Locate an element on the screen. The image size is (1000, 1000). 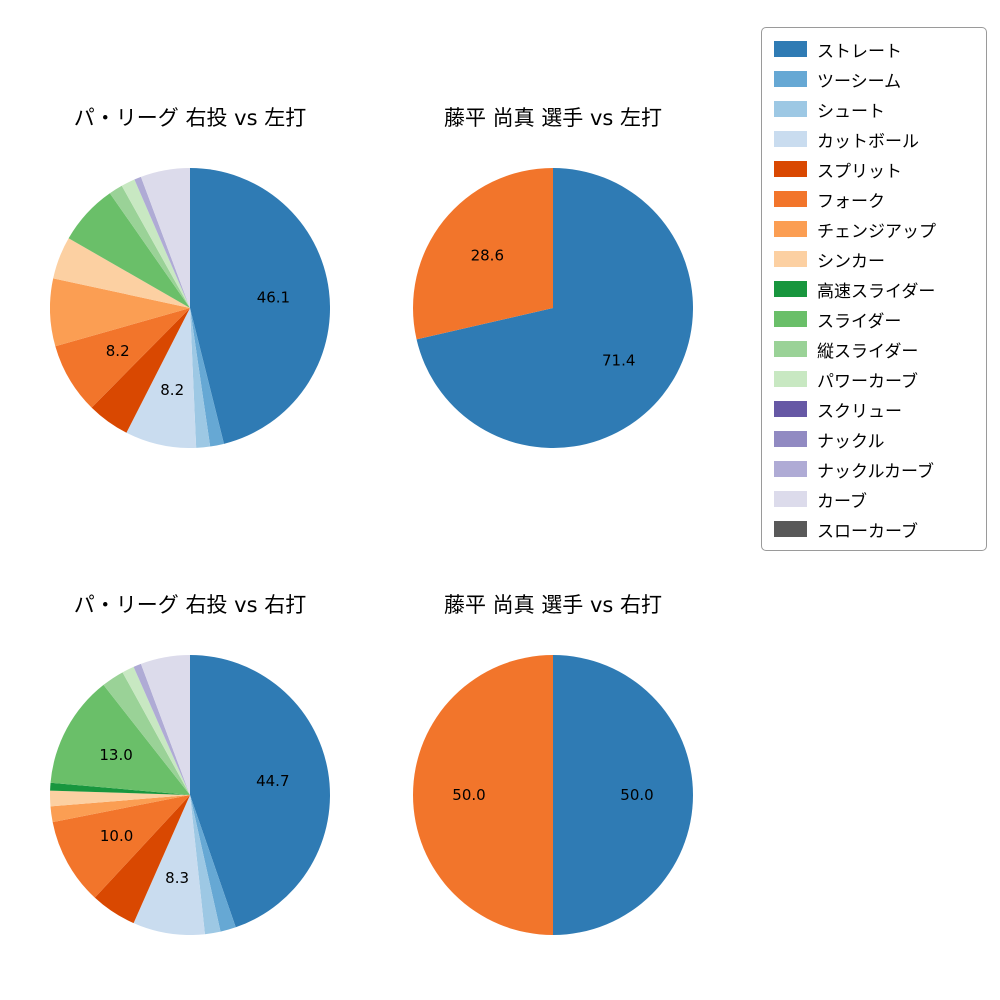
legend-item: チェンジアップ is located at coordinates (874, 230).